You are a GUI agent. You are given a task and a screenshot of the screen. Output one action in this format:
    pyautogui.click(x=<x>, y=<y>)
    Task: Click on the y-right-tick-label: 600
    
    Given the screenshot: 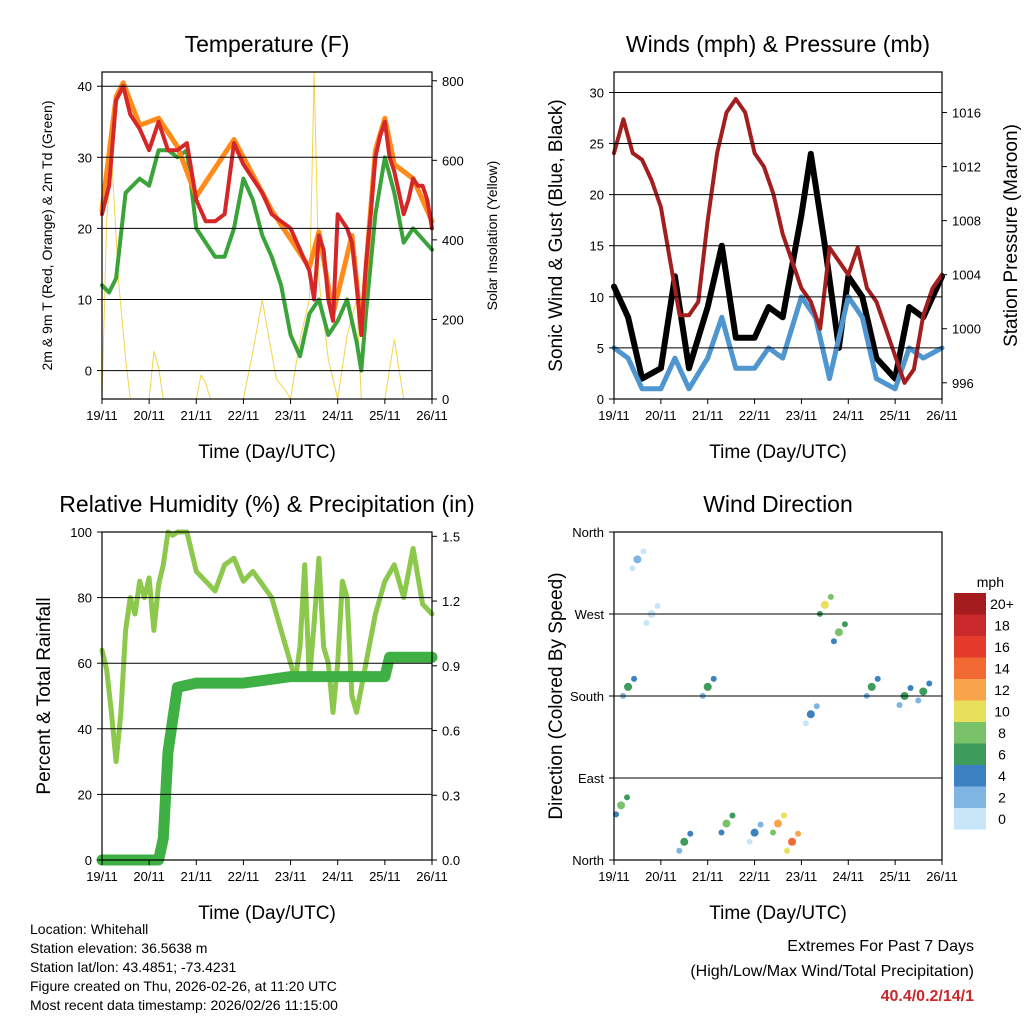 What is the action you would take?
    pyautogui.click(x=453, y=160)
    